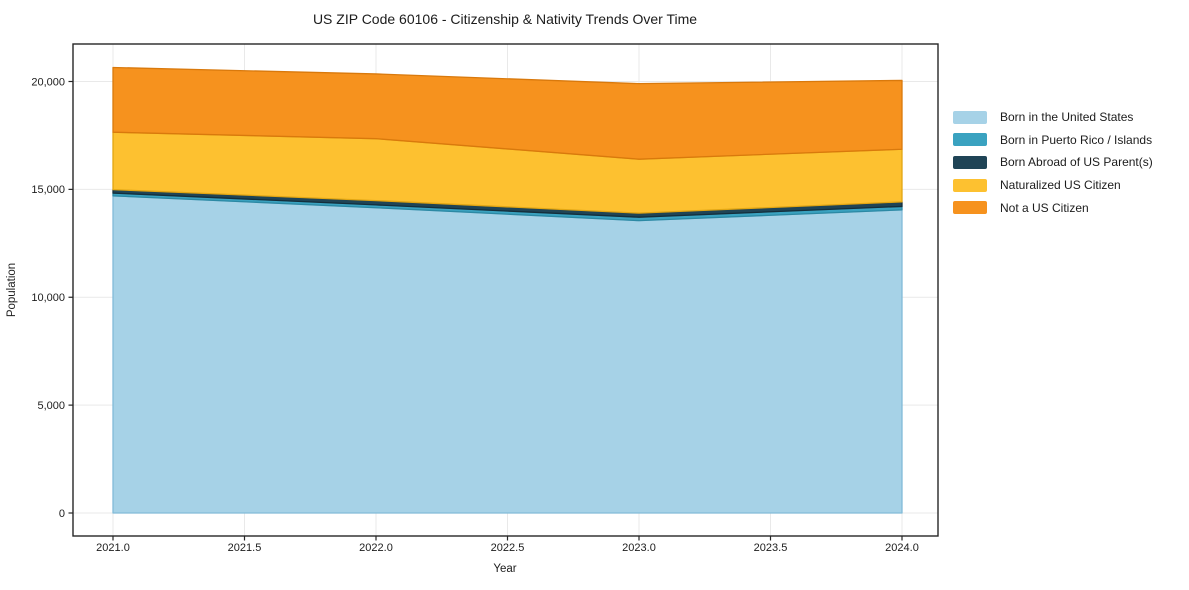  I want to click on legend-item-born-in-us: Born in the United States, so click(1053, 117).